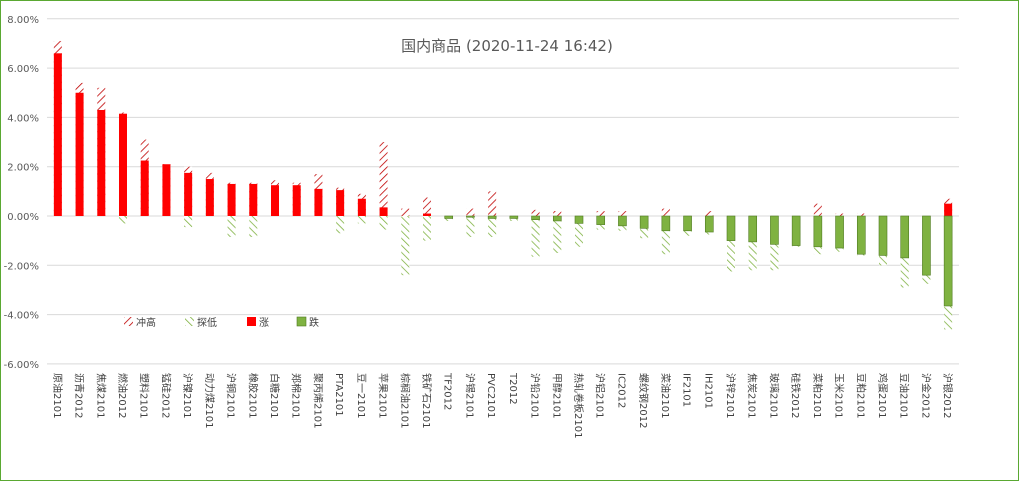  I want to click on x-category-label: 热轧卷板2101, so click(578, 405).